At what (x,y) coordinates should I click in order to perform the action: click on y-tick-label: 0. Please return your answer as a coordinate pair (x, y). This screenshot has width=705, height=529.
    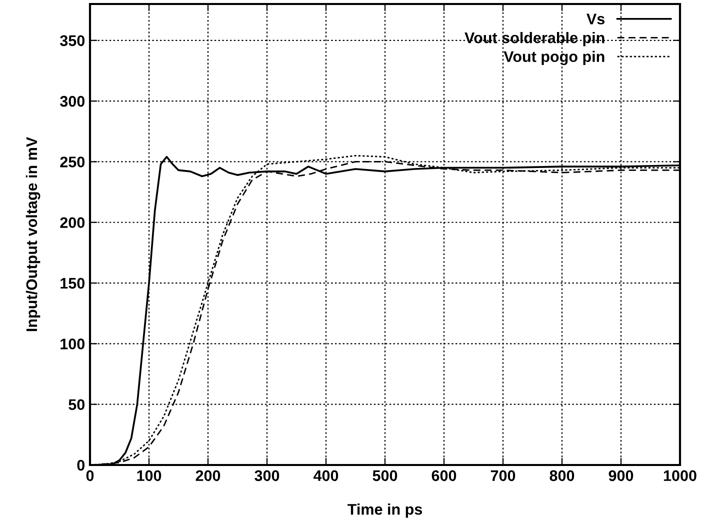
    Looking at the image, I should click on (81, 465).